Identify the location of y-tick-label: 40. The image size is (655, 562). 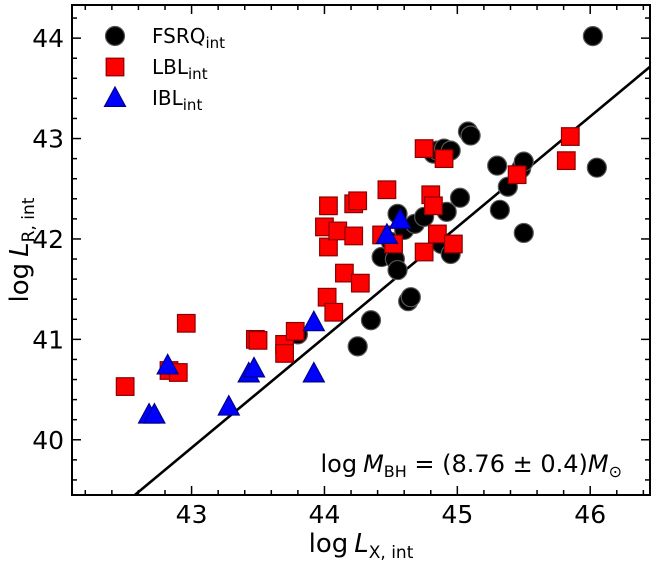
(48, 440).